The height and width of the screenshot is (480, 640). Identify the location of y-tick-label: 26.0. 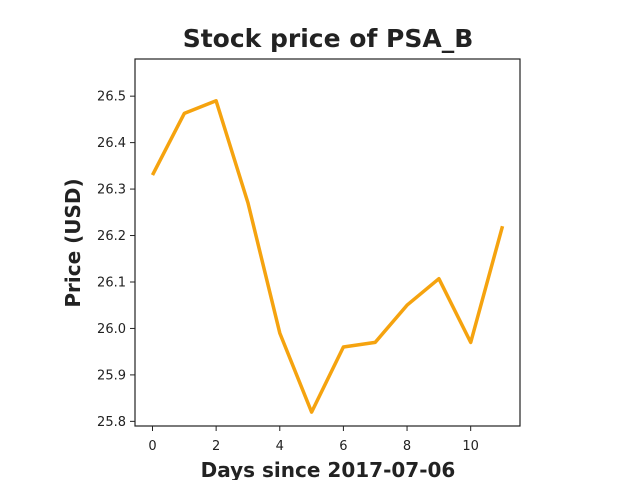
(111, 329).